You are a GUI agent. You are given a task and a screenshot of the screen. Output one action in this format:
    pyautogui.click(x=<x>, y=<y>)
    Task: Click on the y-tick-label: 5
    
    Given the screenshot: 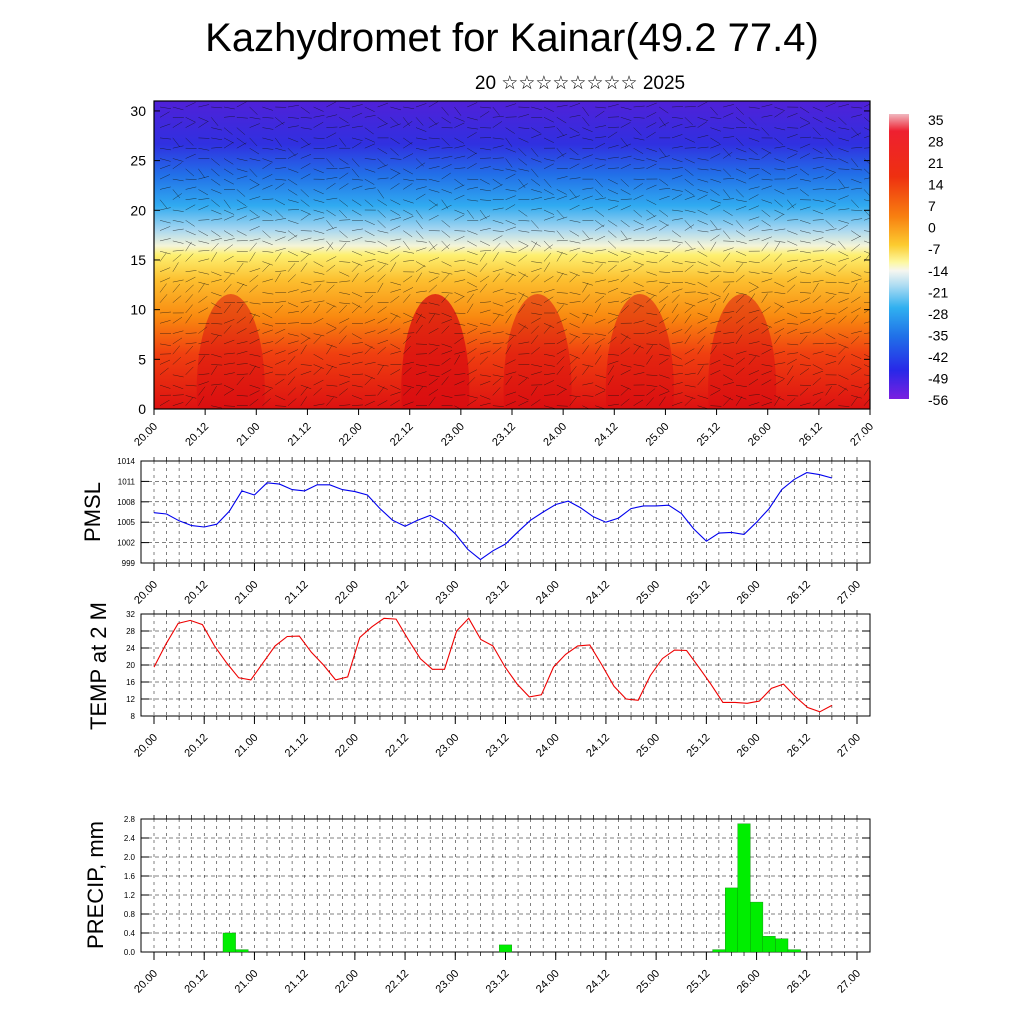 What is the action you would take?
    pyautogui.click(x=142, y=359)
    